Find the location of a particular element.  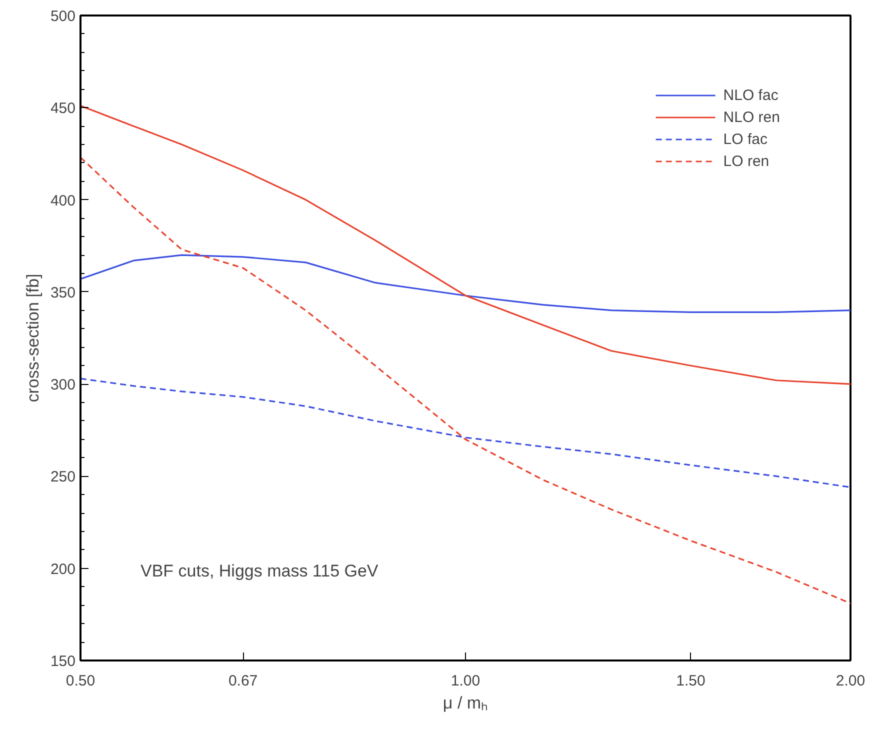

y-tick-label: 450 is located at coordinates (63, 109).